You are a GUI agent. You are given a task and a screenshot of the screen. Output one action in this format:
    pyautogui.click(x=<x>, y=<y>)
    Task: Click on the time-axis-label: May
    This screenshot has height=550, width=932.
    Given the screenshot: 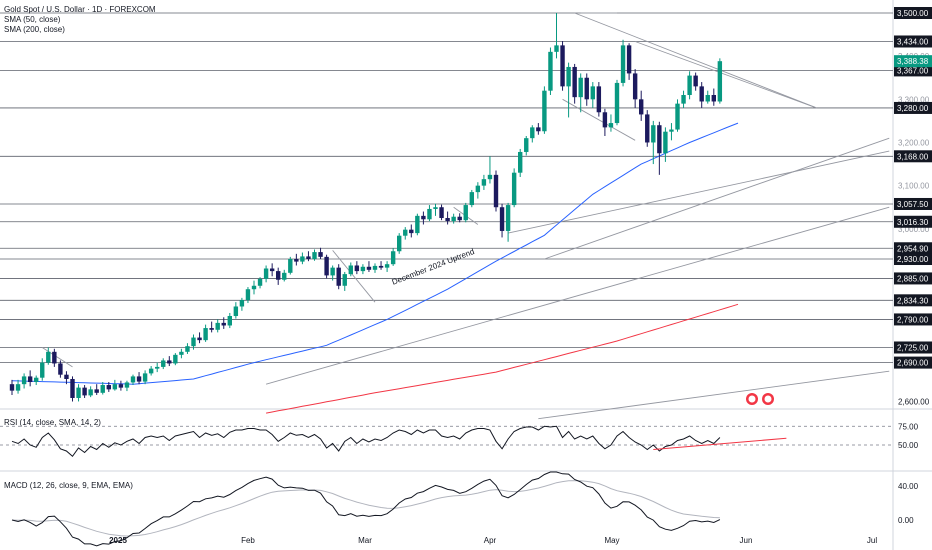 What is the action you would take?
    pyautogui.click(x=611, y=540)
    